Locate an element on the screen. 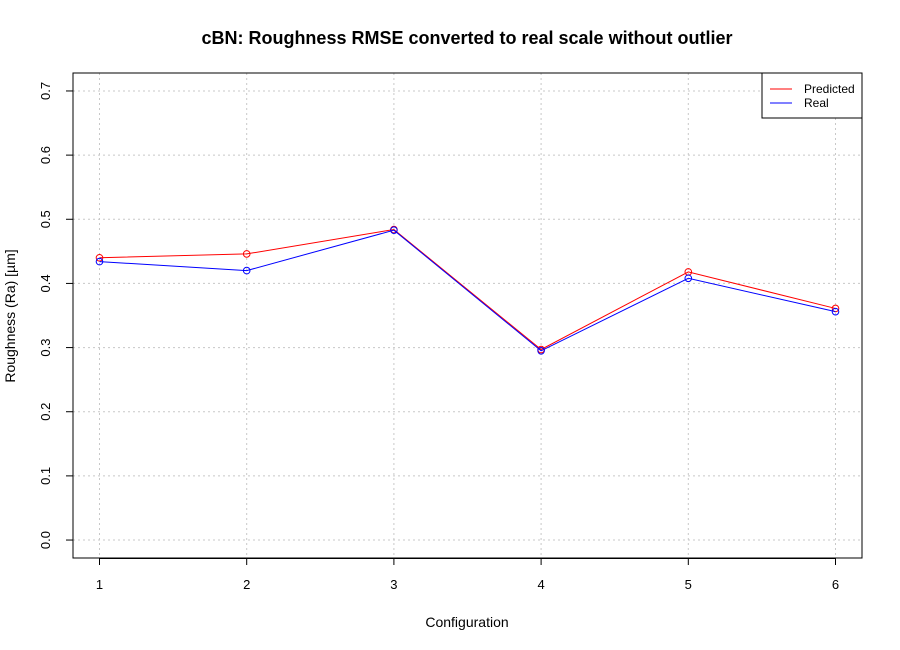 The height and width of the screenshot is (650, 900). y-axis-label: Roughness (Ra) [µm] is located at coordinates (10, 315).